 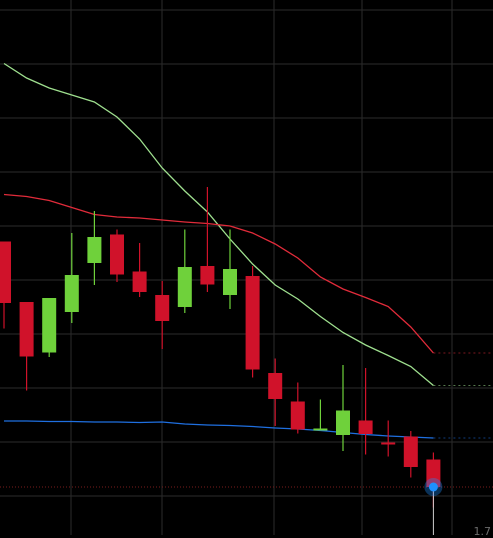 I want to click on lower-band-line, so click(x=219, y=429).